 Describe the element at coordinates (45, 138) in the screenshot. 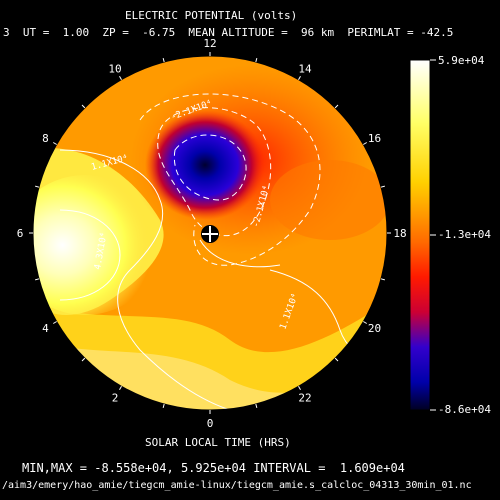

I see `hour-label: 8` at that location.